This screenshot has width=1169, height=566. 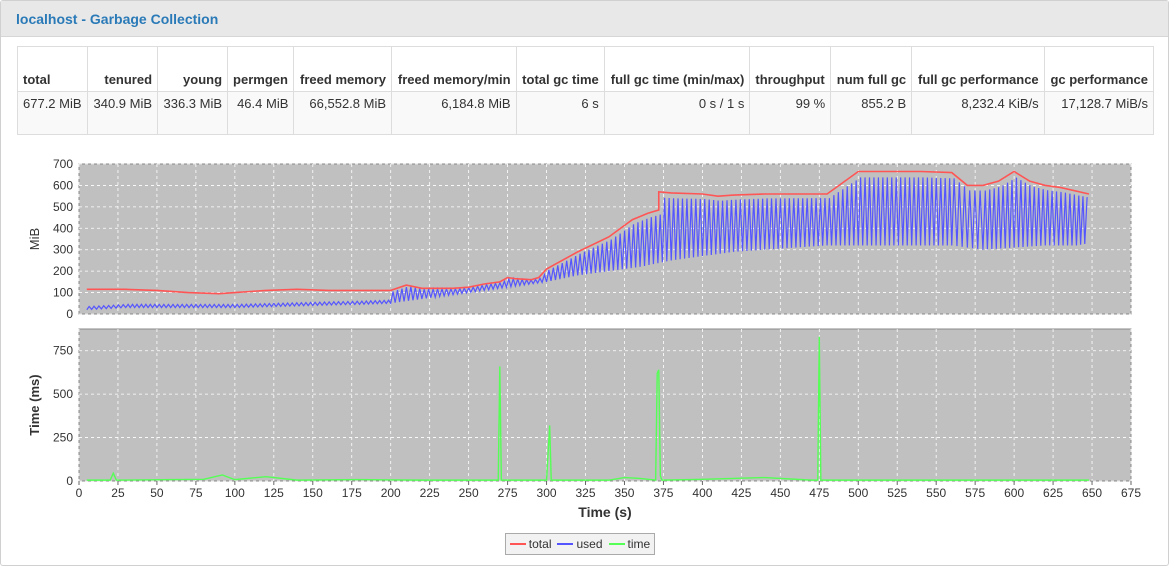 What do you see at coordinates (391, 493) in the screenshot?
I see `x-tick-label: 200` at bounding box center [391, 493].